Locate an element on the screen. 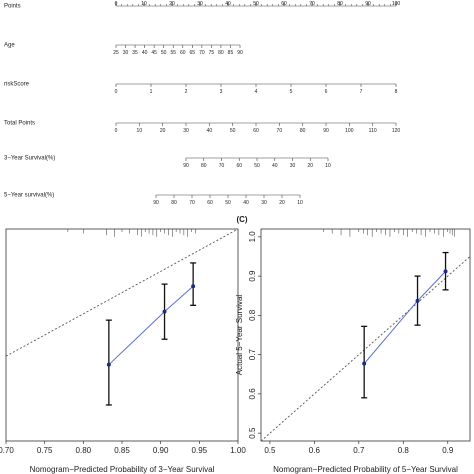  nomogram-tick-label: 8 is located at coordinates (396, 92).